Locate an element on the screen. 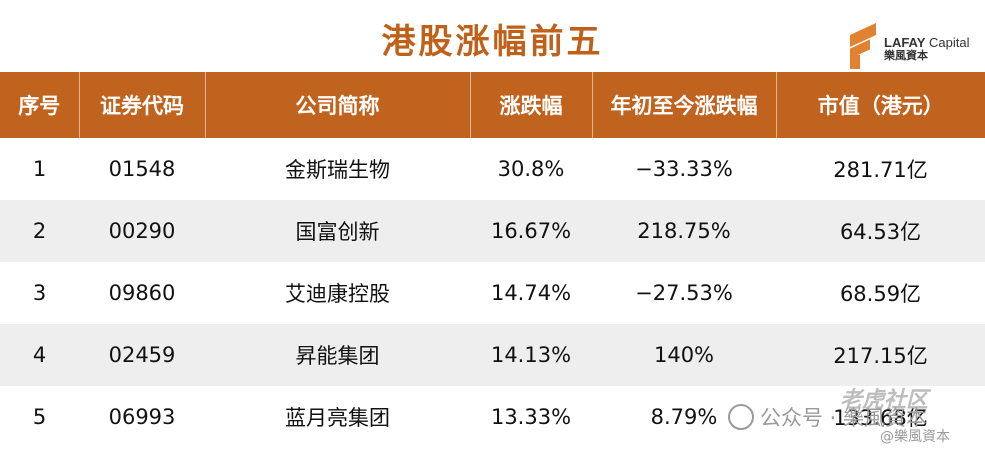  logo-chinese: 樂風資本 is located at coordinates (906, 56).